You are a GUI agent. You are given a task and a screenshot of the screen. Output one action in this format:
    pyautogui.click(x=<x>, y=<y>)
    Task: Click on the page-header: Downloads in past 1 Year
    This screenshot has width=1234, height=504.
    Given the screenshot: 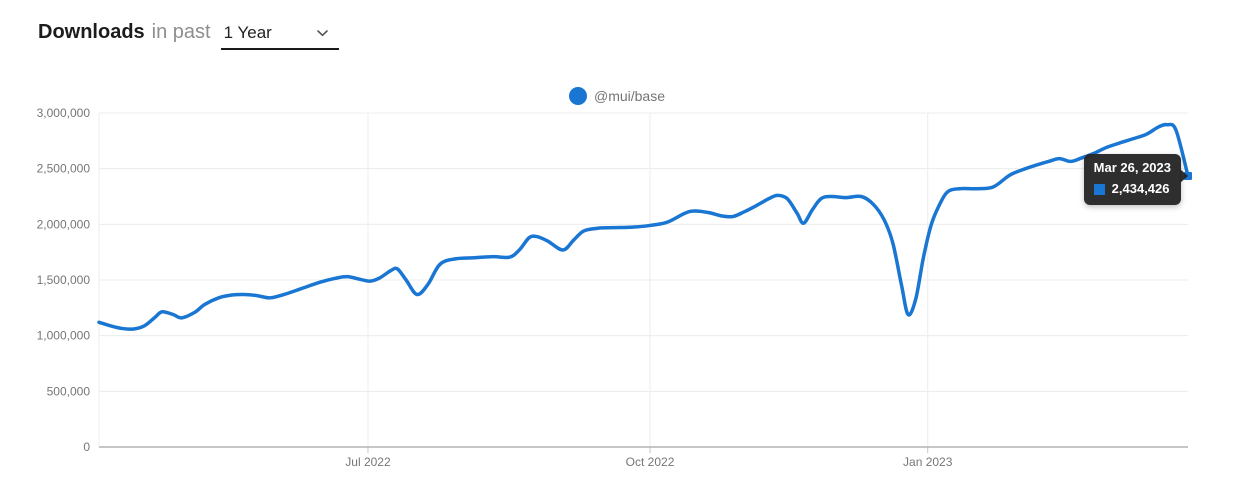 What is the action you would take?
    pyautogui.click(x=188, y=35)
    